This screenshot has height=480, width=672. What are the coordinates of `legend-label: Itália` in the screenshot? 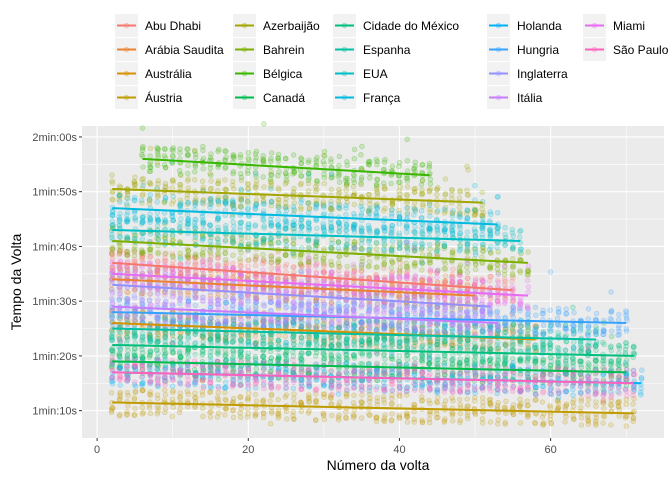 It's located at (530, 98).